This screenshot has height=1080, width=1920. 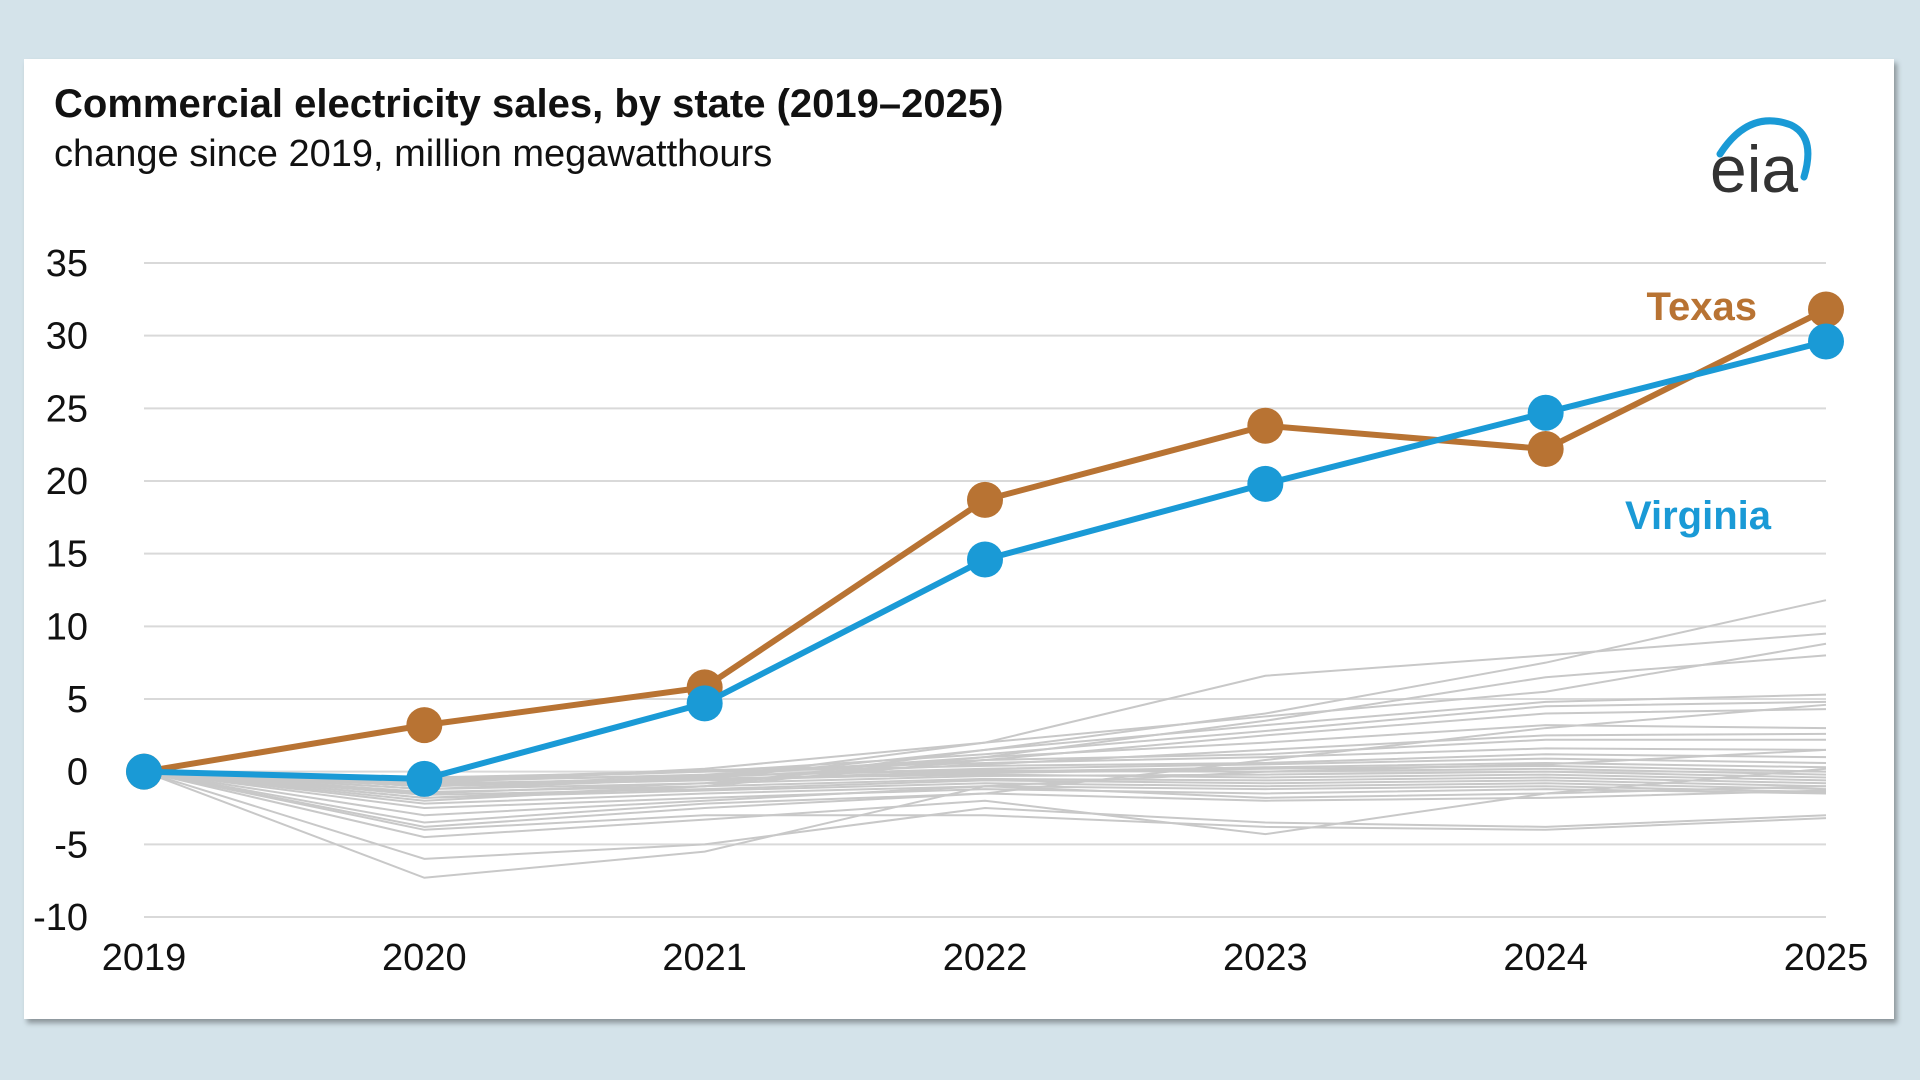 I want to click on chart-subtitle: change since 2019, million megawatthours, so click(x=413, y=154).